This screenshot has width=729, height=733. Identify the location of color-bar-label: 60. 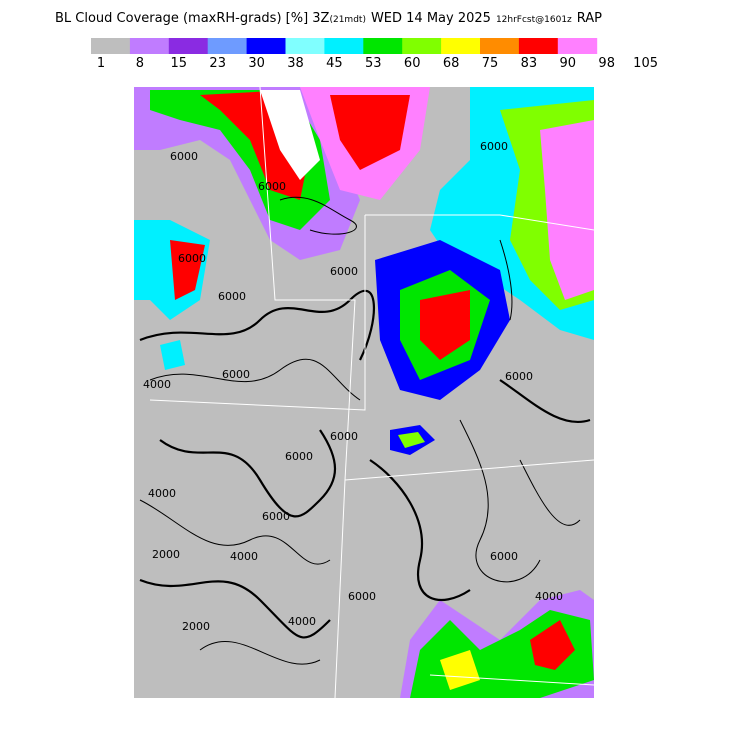
(412, 63).